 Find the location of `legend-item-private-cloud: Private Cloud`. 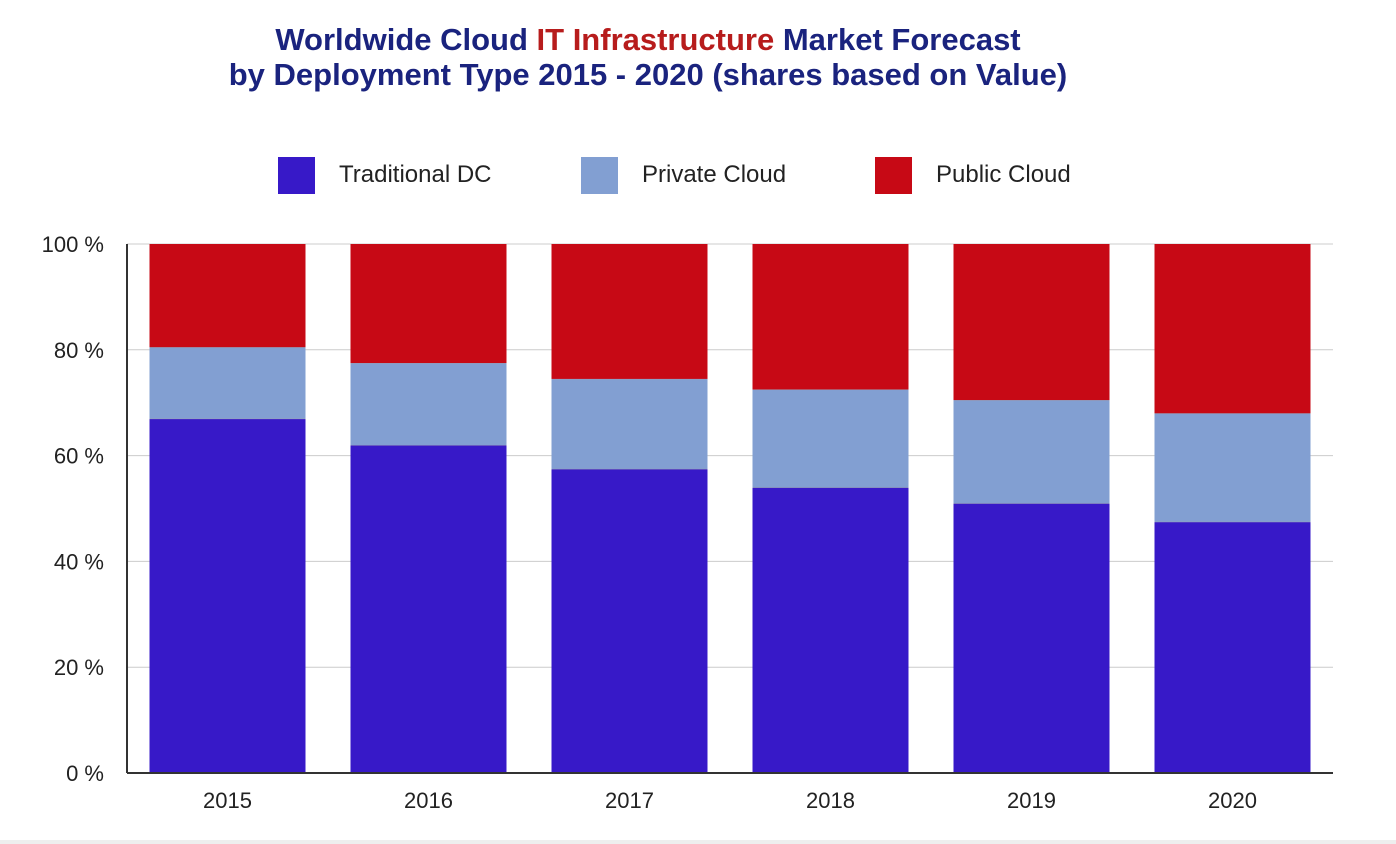

legend-item-private-cloud: Private Cloud is located at coordinates (683, 175).